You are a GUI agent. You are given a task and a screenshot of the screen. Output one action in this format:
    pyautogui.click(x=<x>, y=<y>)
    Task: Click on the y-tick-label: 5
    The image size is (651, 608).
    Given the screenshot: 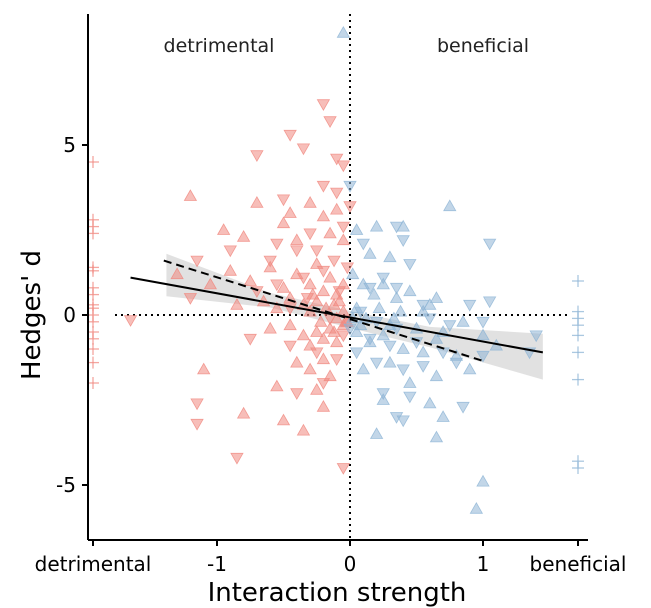 What is the action you would take?
    pyautogui.click(x=69, y=145)
    